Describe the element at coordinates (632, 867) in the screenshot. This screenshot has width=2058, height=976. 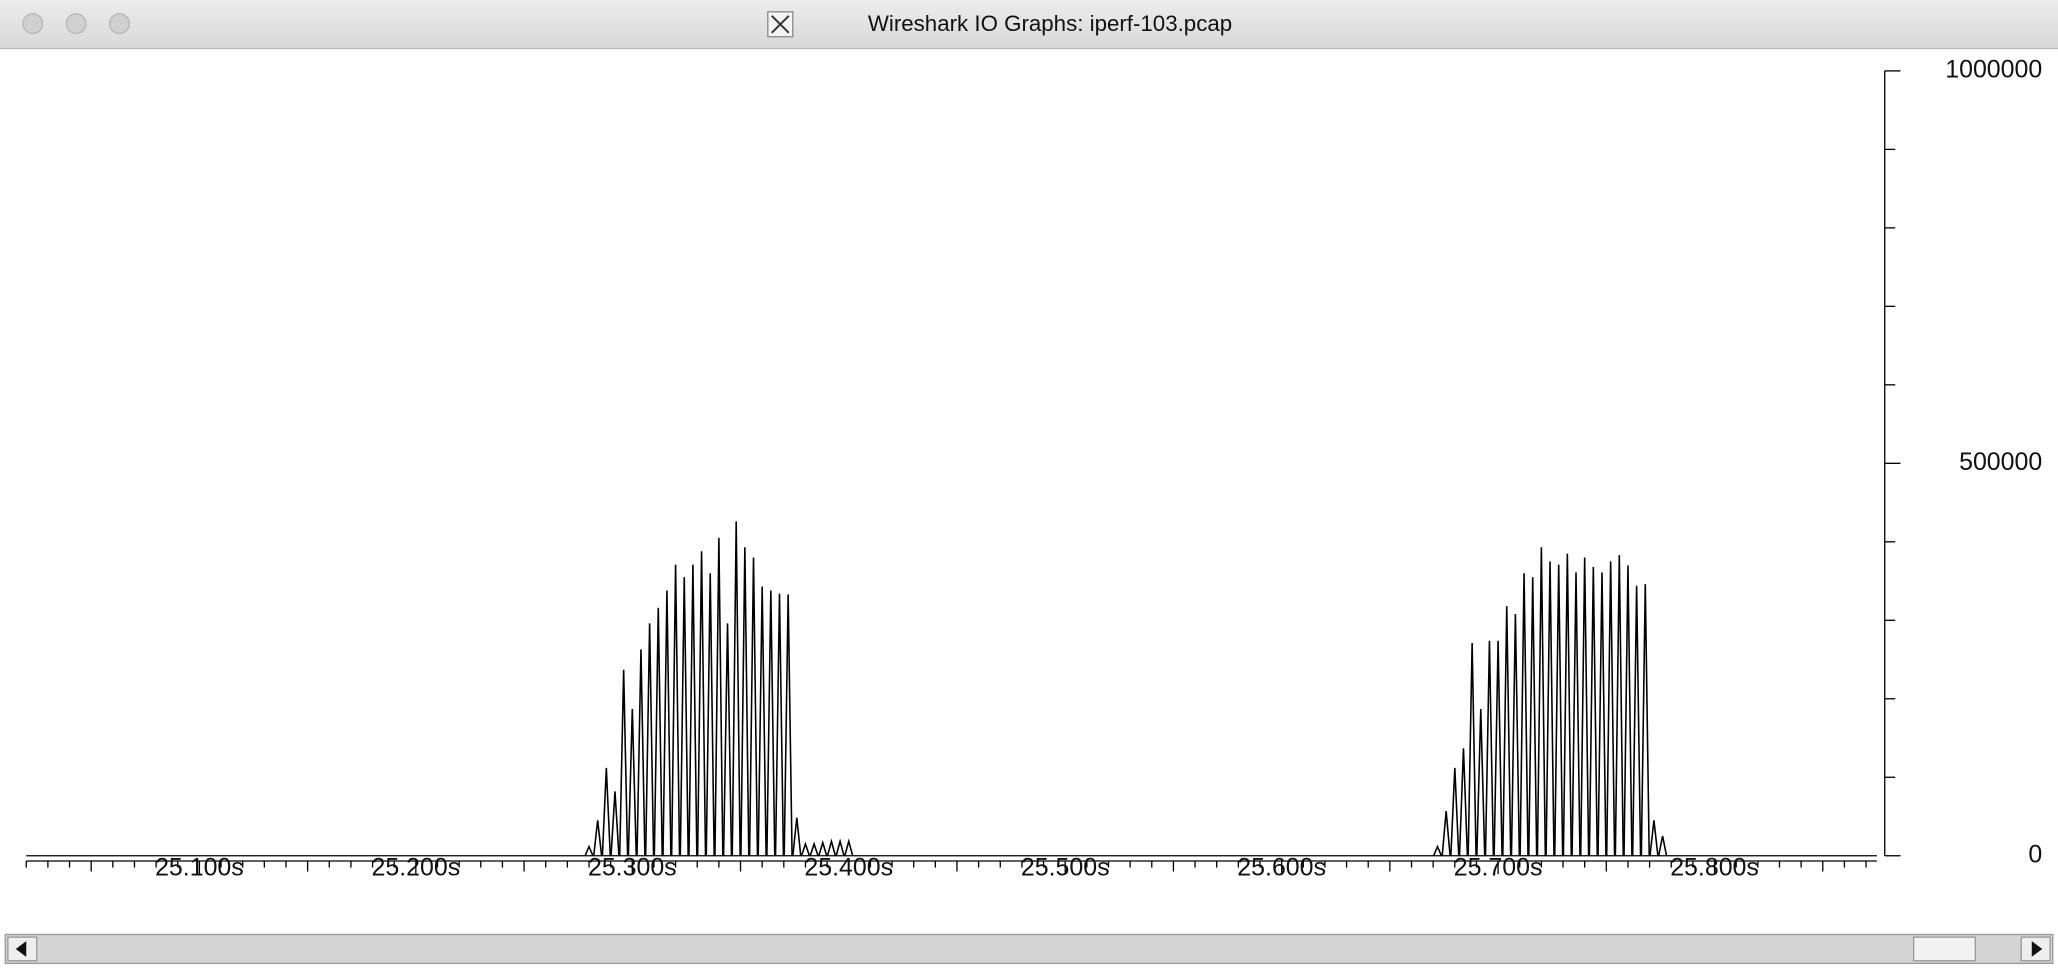
I see `x-tick-label: 25.300s` at that location.